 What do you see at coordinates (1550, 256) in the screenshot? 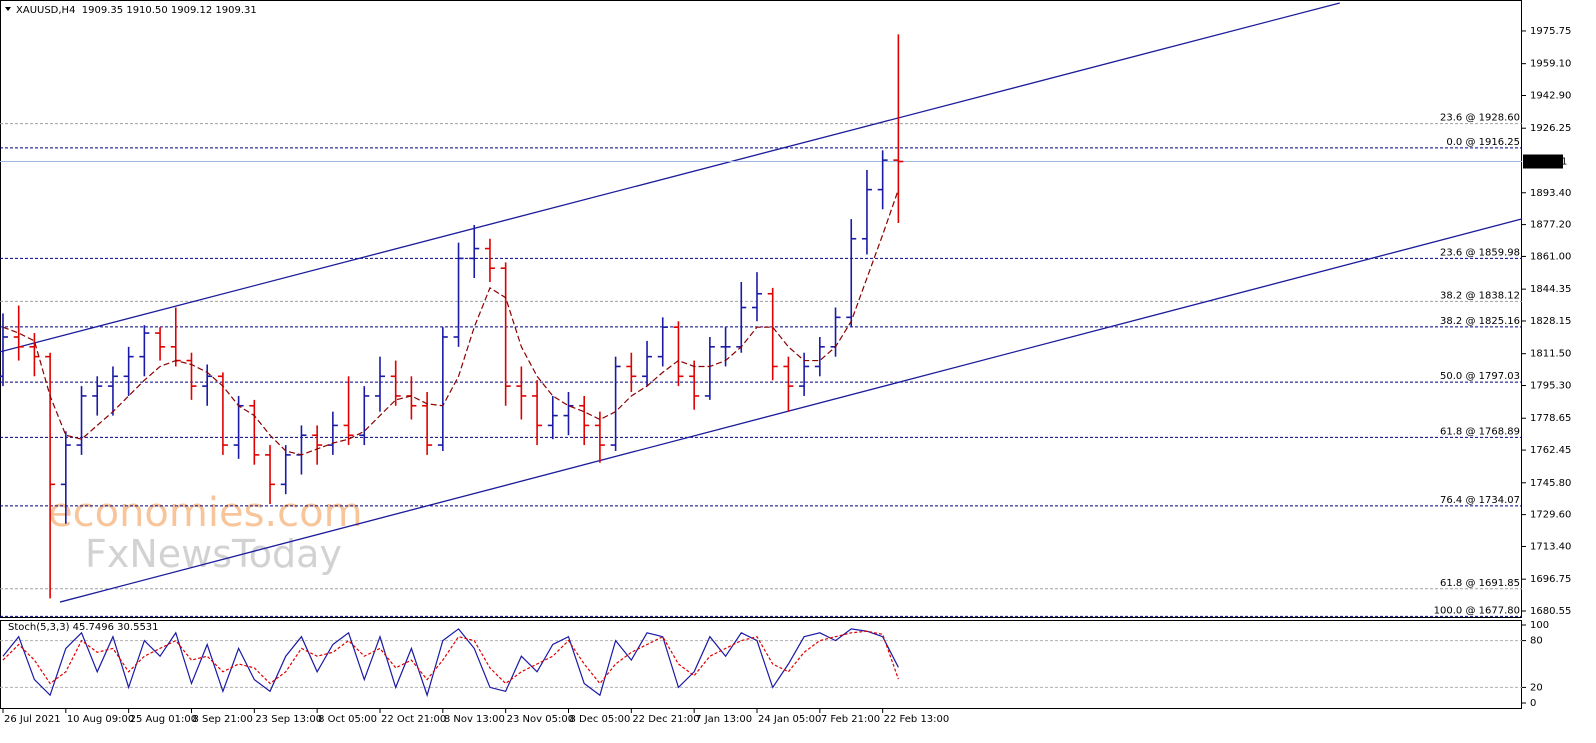
I see `y-tick-label: 1861.00` at bounding box center [1550, 256].